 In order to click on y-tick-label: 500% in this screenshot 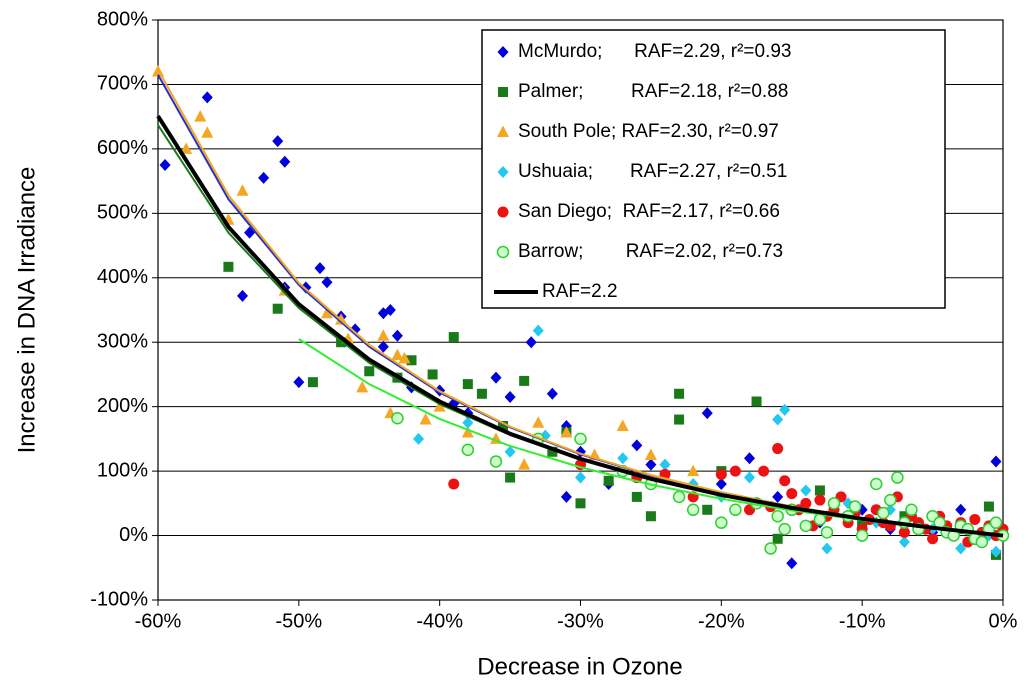, I will do `click(122, 213)`.